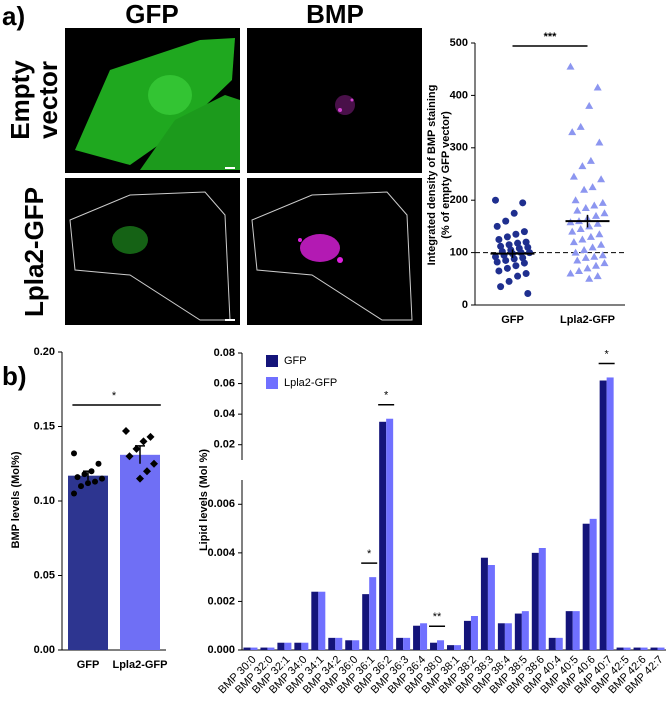  I want to click on y-tick-label: 0.000, so click(221, 650).